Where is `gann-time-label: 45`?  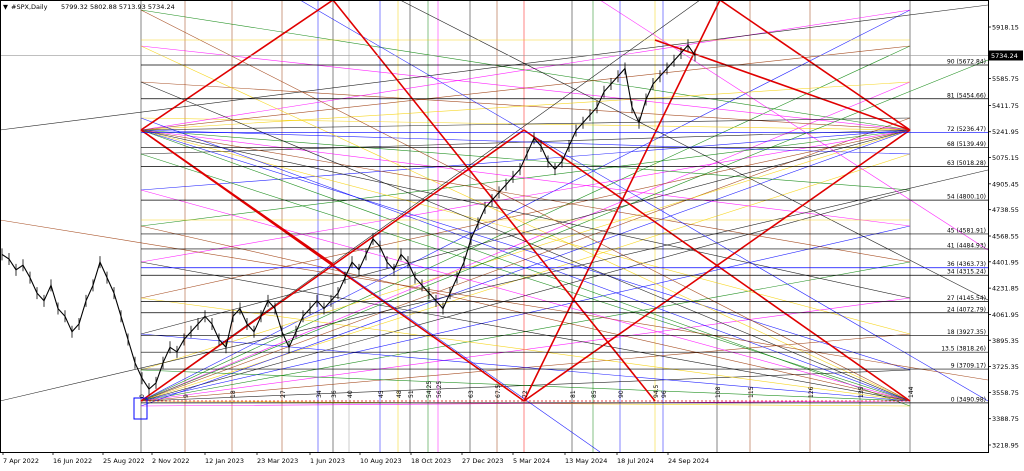 gann-time-label: 45 is located at coordinates (381, 394).